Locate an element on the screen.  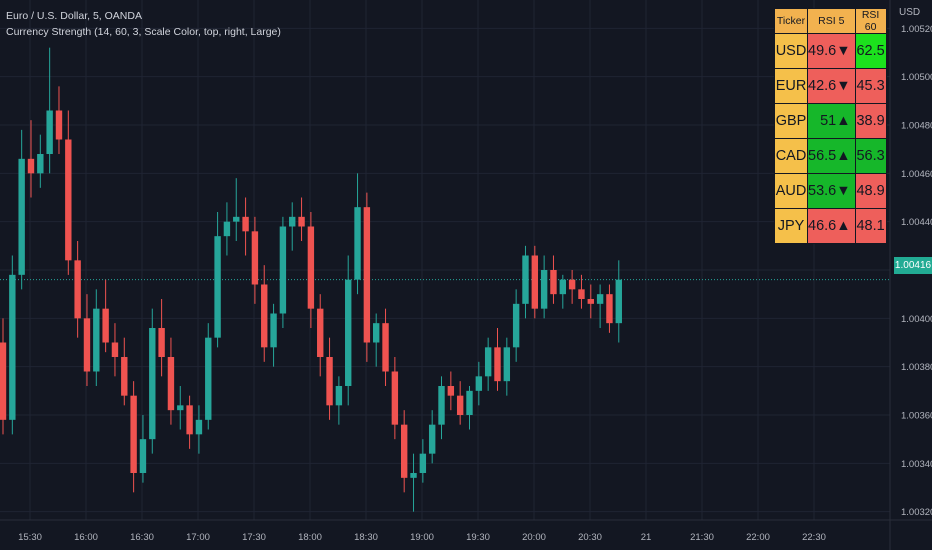
time-tick-label: 20:00 is located at coordinates (534, 537).